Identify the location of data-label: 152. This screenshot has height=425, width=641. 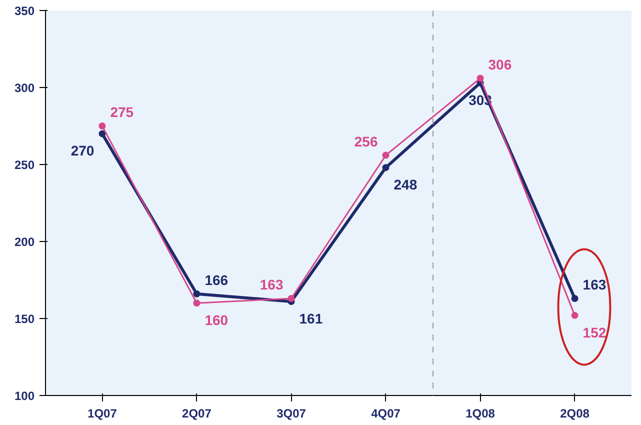
(594, 332).